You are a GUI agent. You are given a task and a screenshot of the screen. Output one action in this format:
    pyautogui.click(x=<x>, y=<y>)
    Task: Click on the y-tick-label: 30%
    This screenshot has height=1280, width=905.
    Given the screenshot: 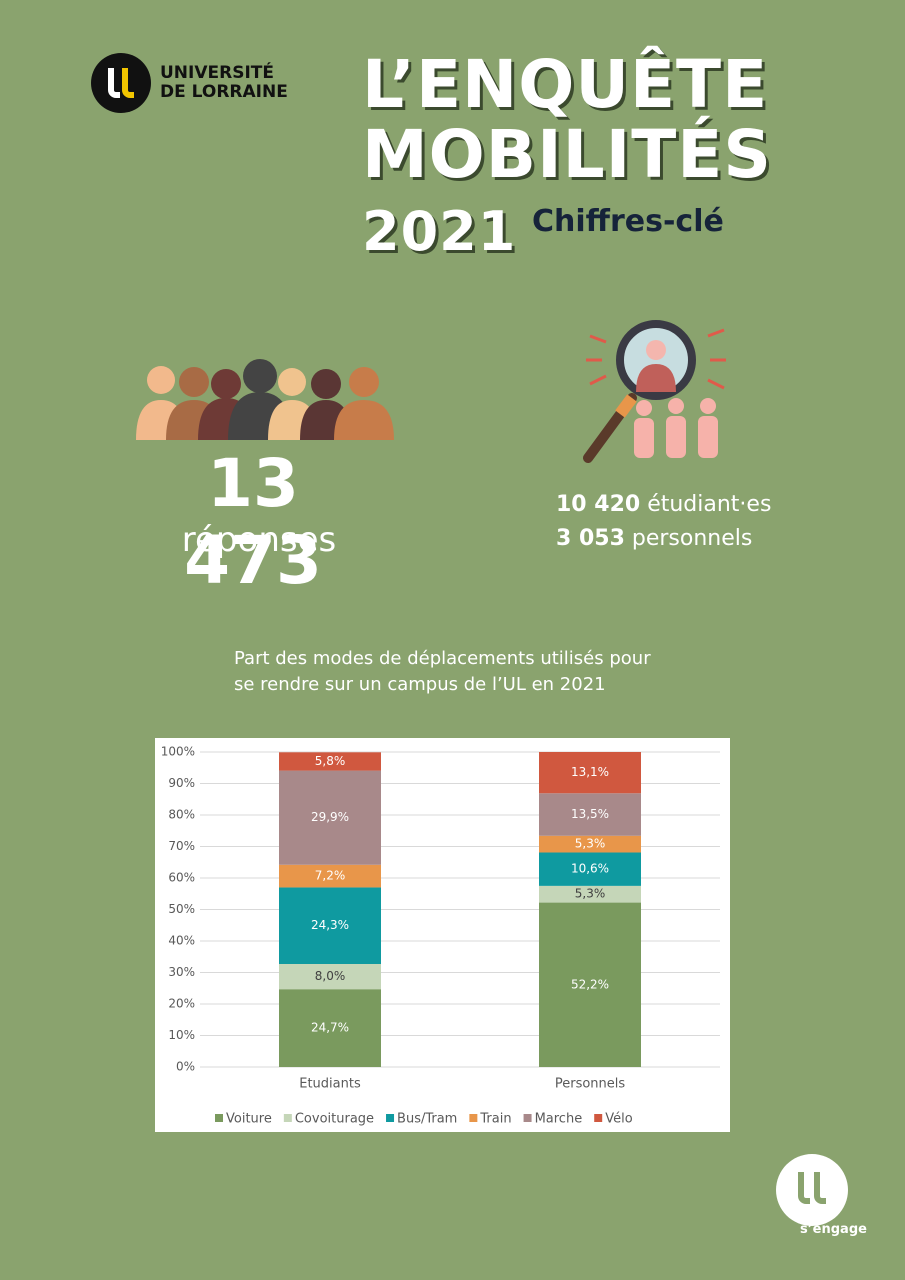 What is the action you would take?
    pyautogui.click(x=181, y=972)
    